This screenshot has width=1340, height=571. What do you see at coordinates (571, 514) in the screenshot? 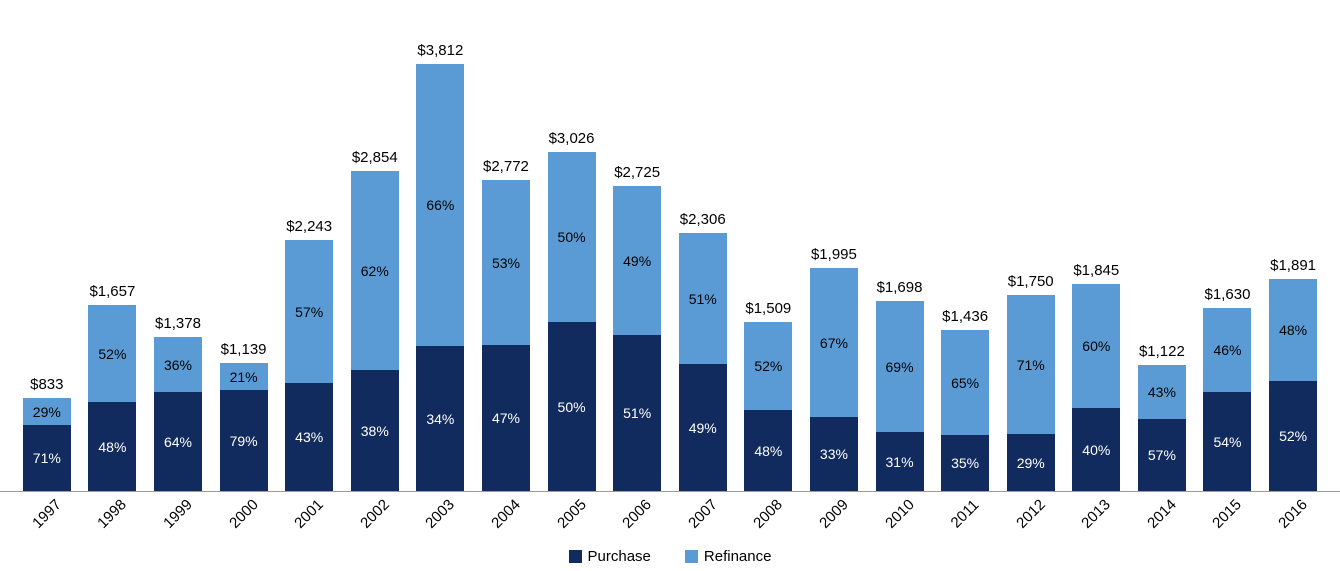
I see `x-axis-year-label: 2005` at bounding box center [571, 514].